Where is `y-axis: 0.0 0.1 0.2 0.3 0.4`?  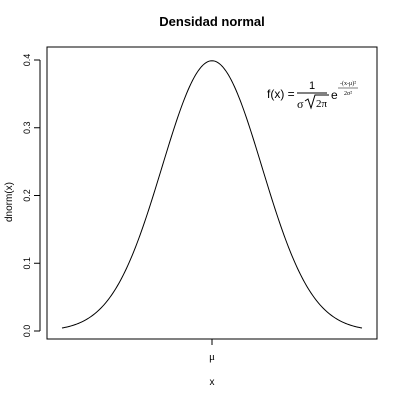
y-axis: 0.0 0.1 0.2 0.3 0.4 is located at coordinates (31, 196).